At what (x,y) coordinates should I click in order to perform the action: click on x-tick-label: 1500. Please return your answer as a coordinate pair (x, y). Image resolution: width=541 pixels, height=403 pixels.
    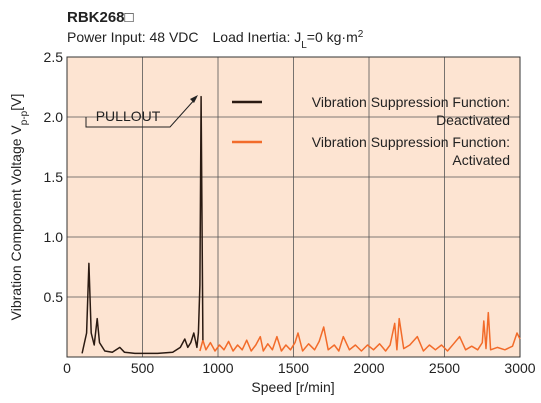
    Looking at the image, I should click on (293, 368).